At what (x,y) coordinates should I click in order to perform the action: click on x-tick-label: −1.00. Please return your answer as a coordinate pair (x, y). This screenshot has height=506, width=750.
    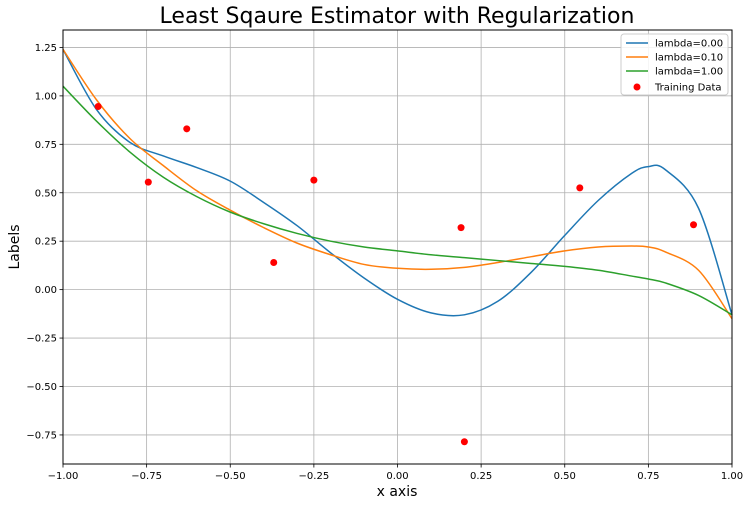
    Looking at the image, I should click on (63, 476).